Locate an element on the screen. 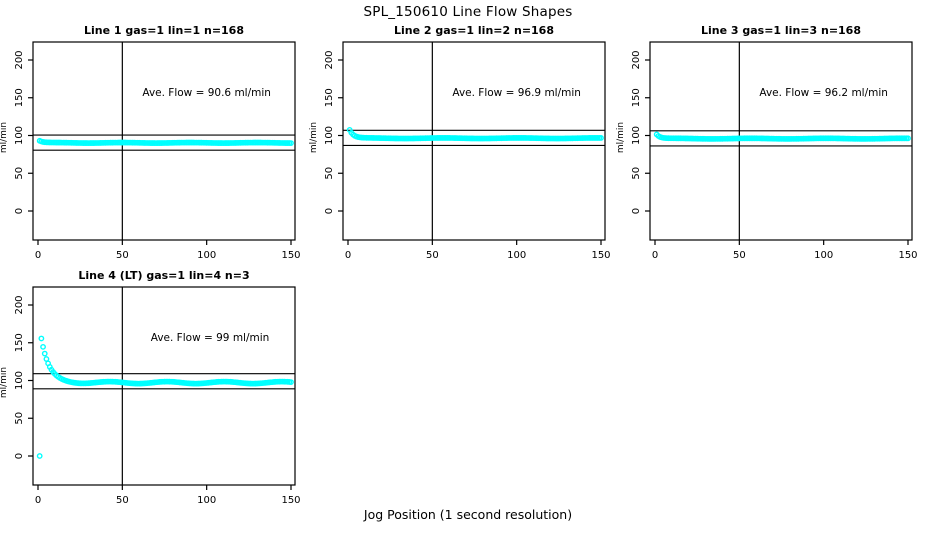 Image resolution: width=936 pixels, height=540 pixels. subplot-title: Line 2 gas=1 lin=2 n=168 is located at coordinates (474, 30).